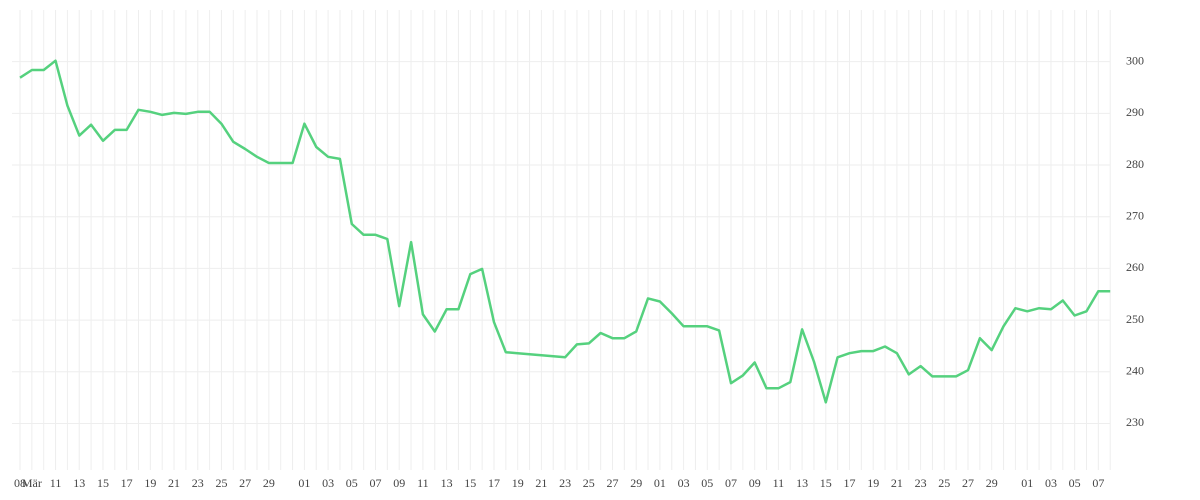 Image resolution: width=1200 pixels, height=500 pixels. Describe the element at coordinates (1135, 215) in the screenshot. I see `y-tick-label: 270` at that location.